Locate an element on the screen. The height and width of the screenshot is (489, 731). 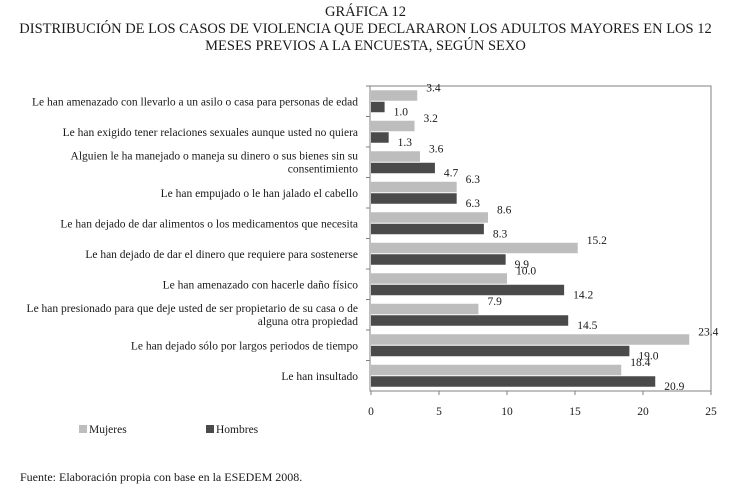
x-tick-label: 15 is located at coordinates (575, 412).